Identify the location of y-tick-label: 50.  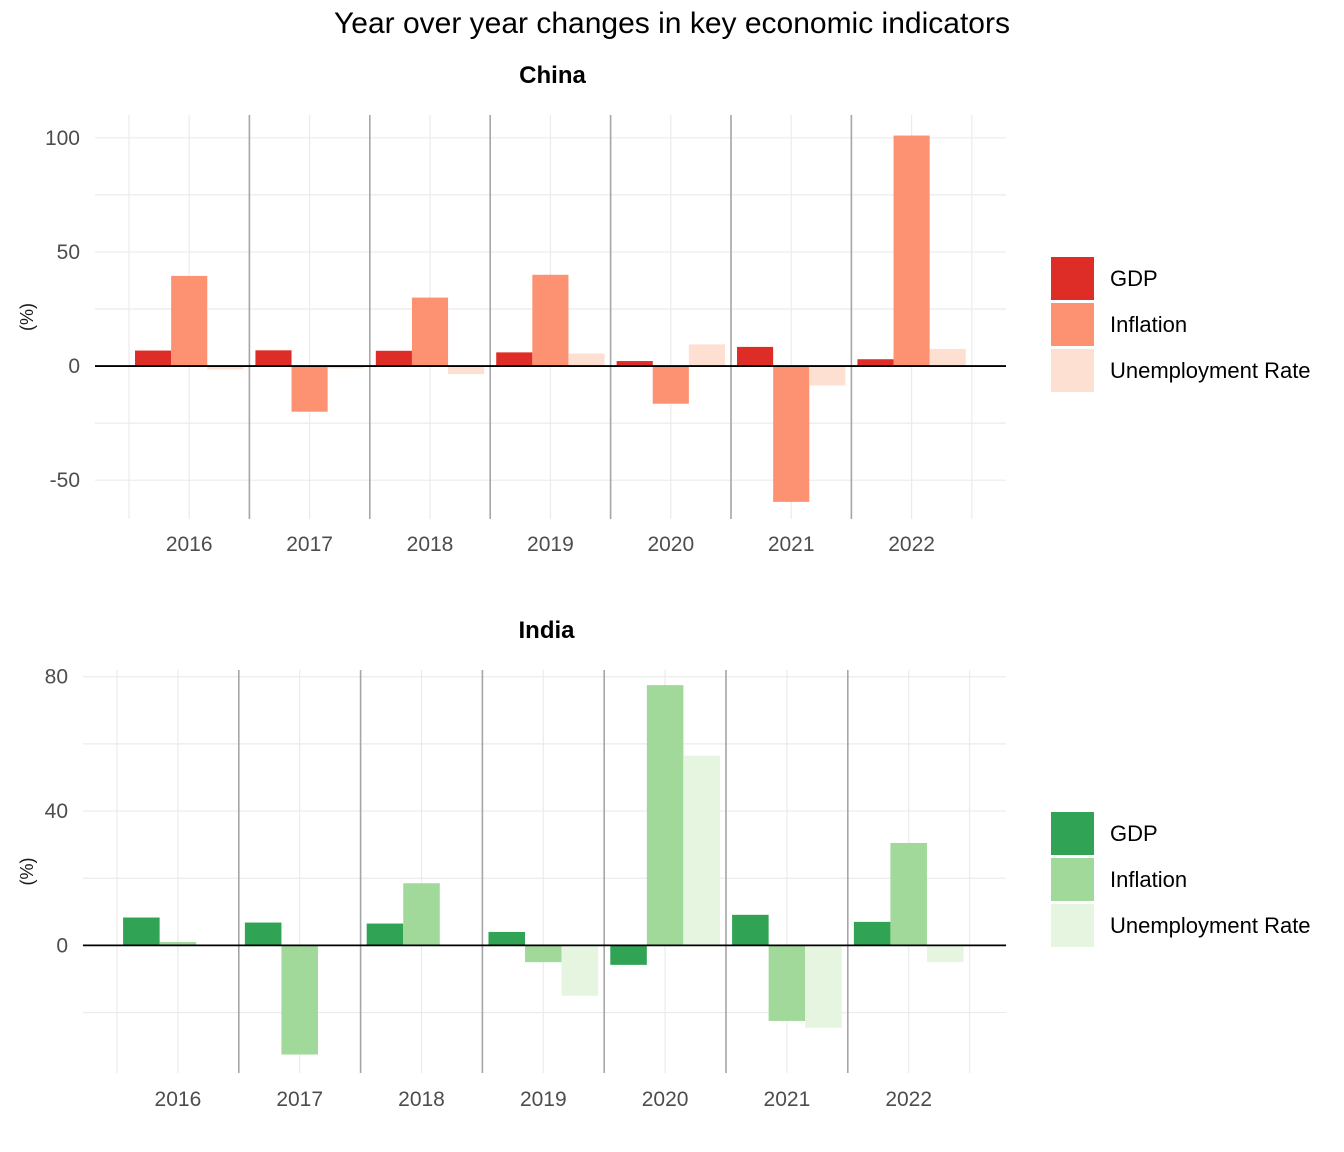
(68, 252).